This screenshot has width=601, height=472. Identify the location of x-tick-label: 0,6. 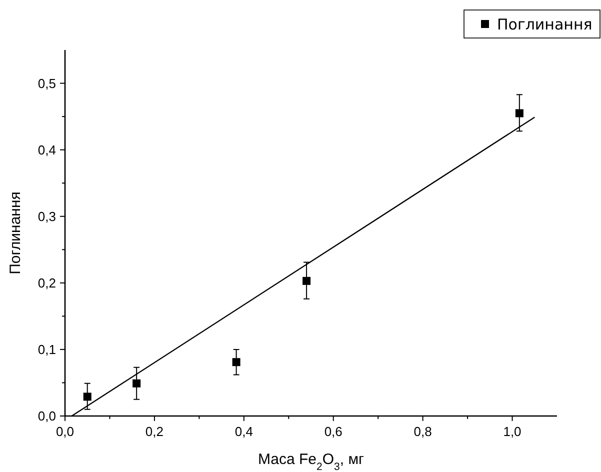
(333, 431).